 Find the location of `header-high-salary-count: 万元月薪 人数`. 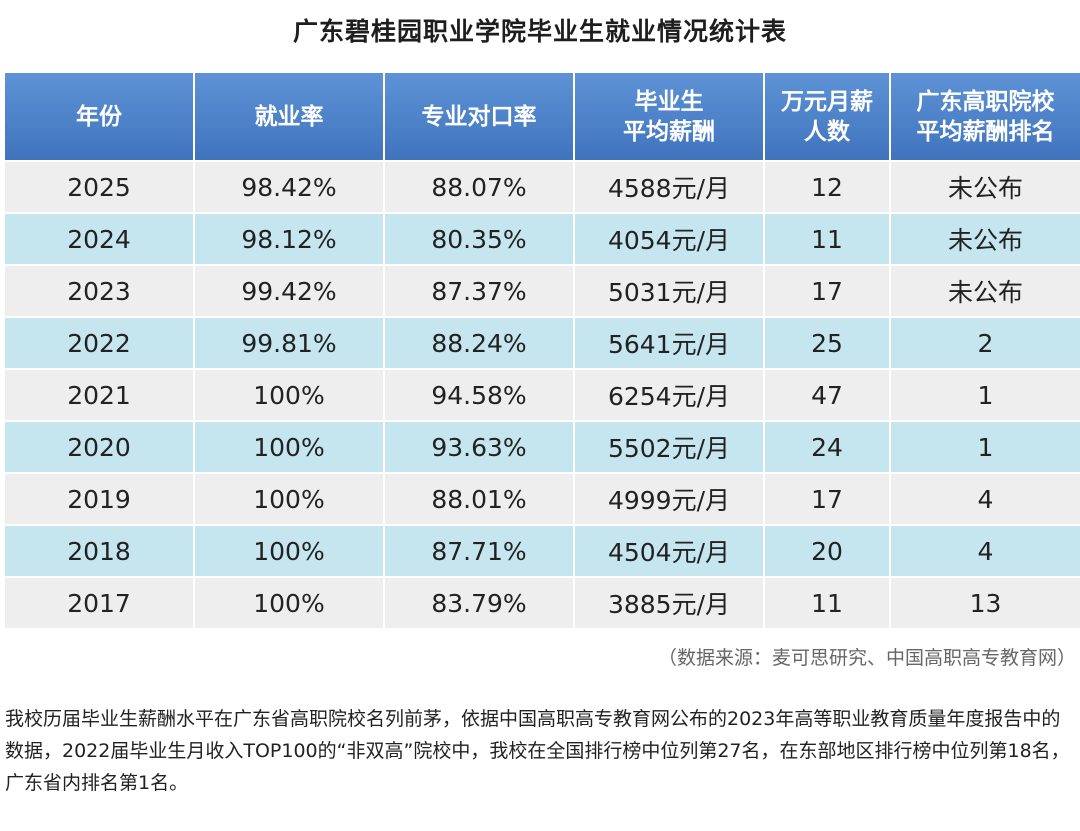

header-high-salary-count: 万元月薪 人数 is located at coordinates (827, 117).